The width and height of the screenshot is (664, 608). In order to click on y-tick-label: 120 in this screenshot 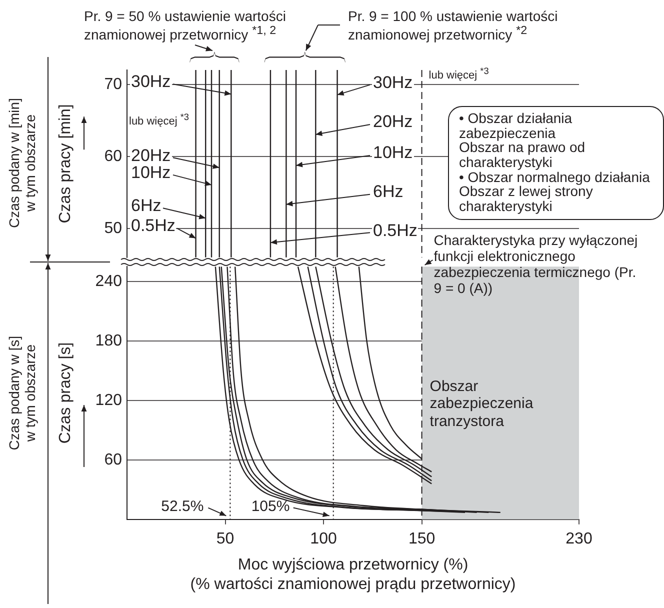, I will do `click(108, 401)`.